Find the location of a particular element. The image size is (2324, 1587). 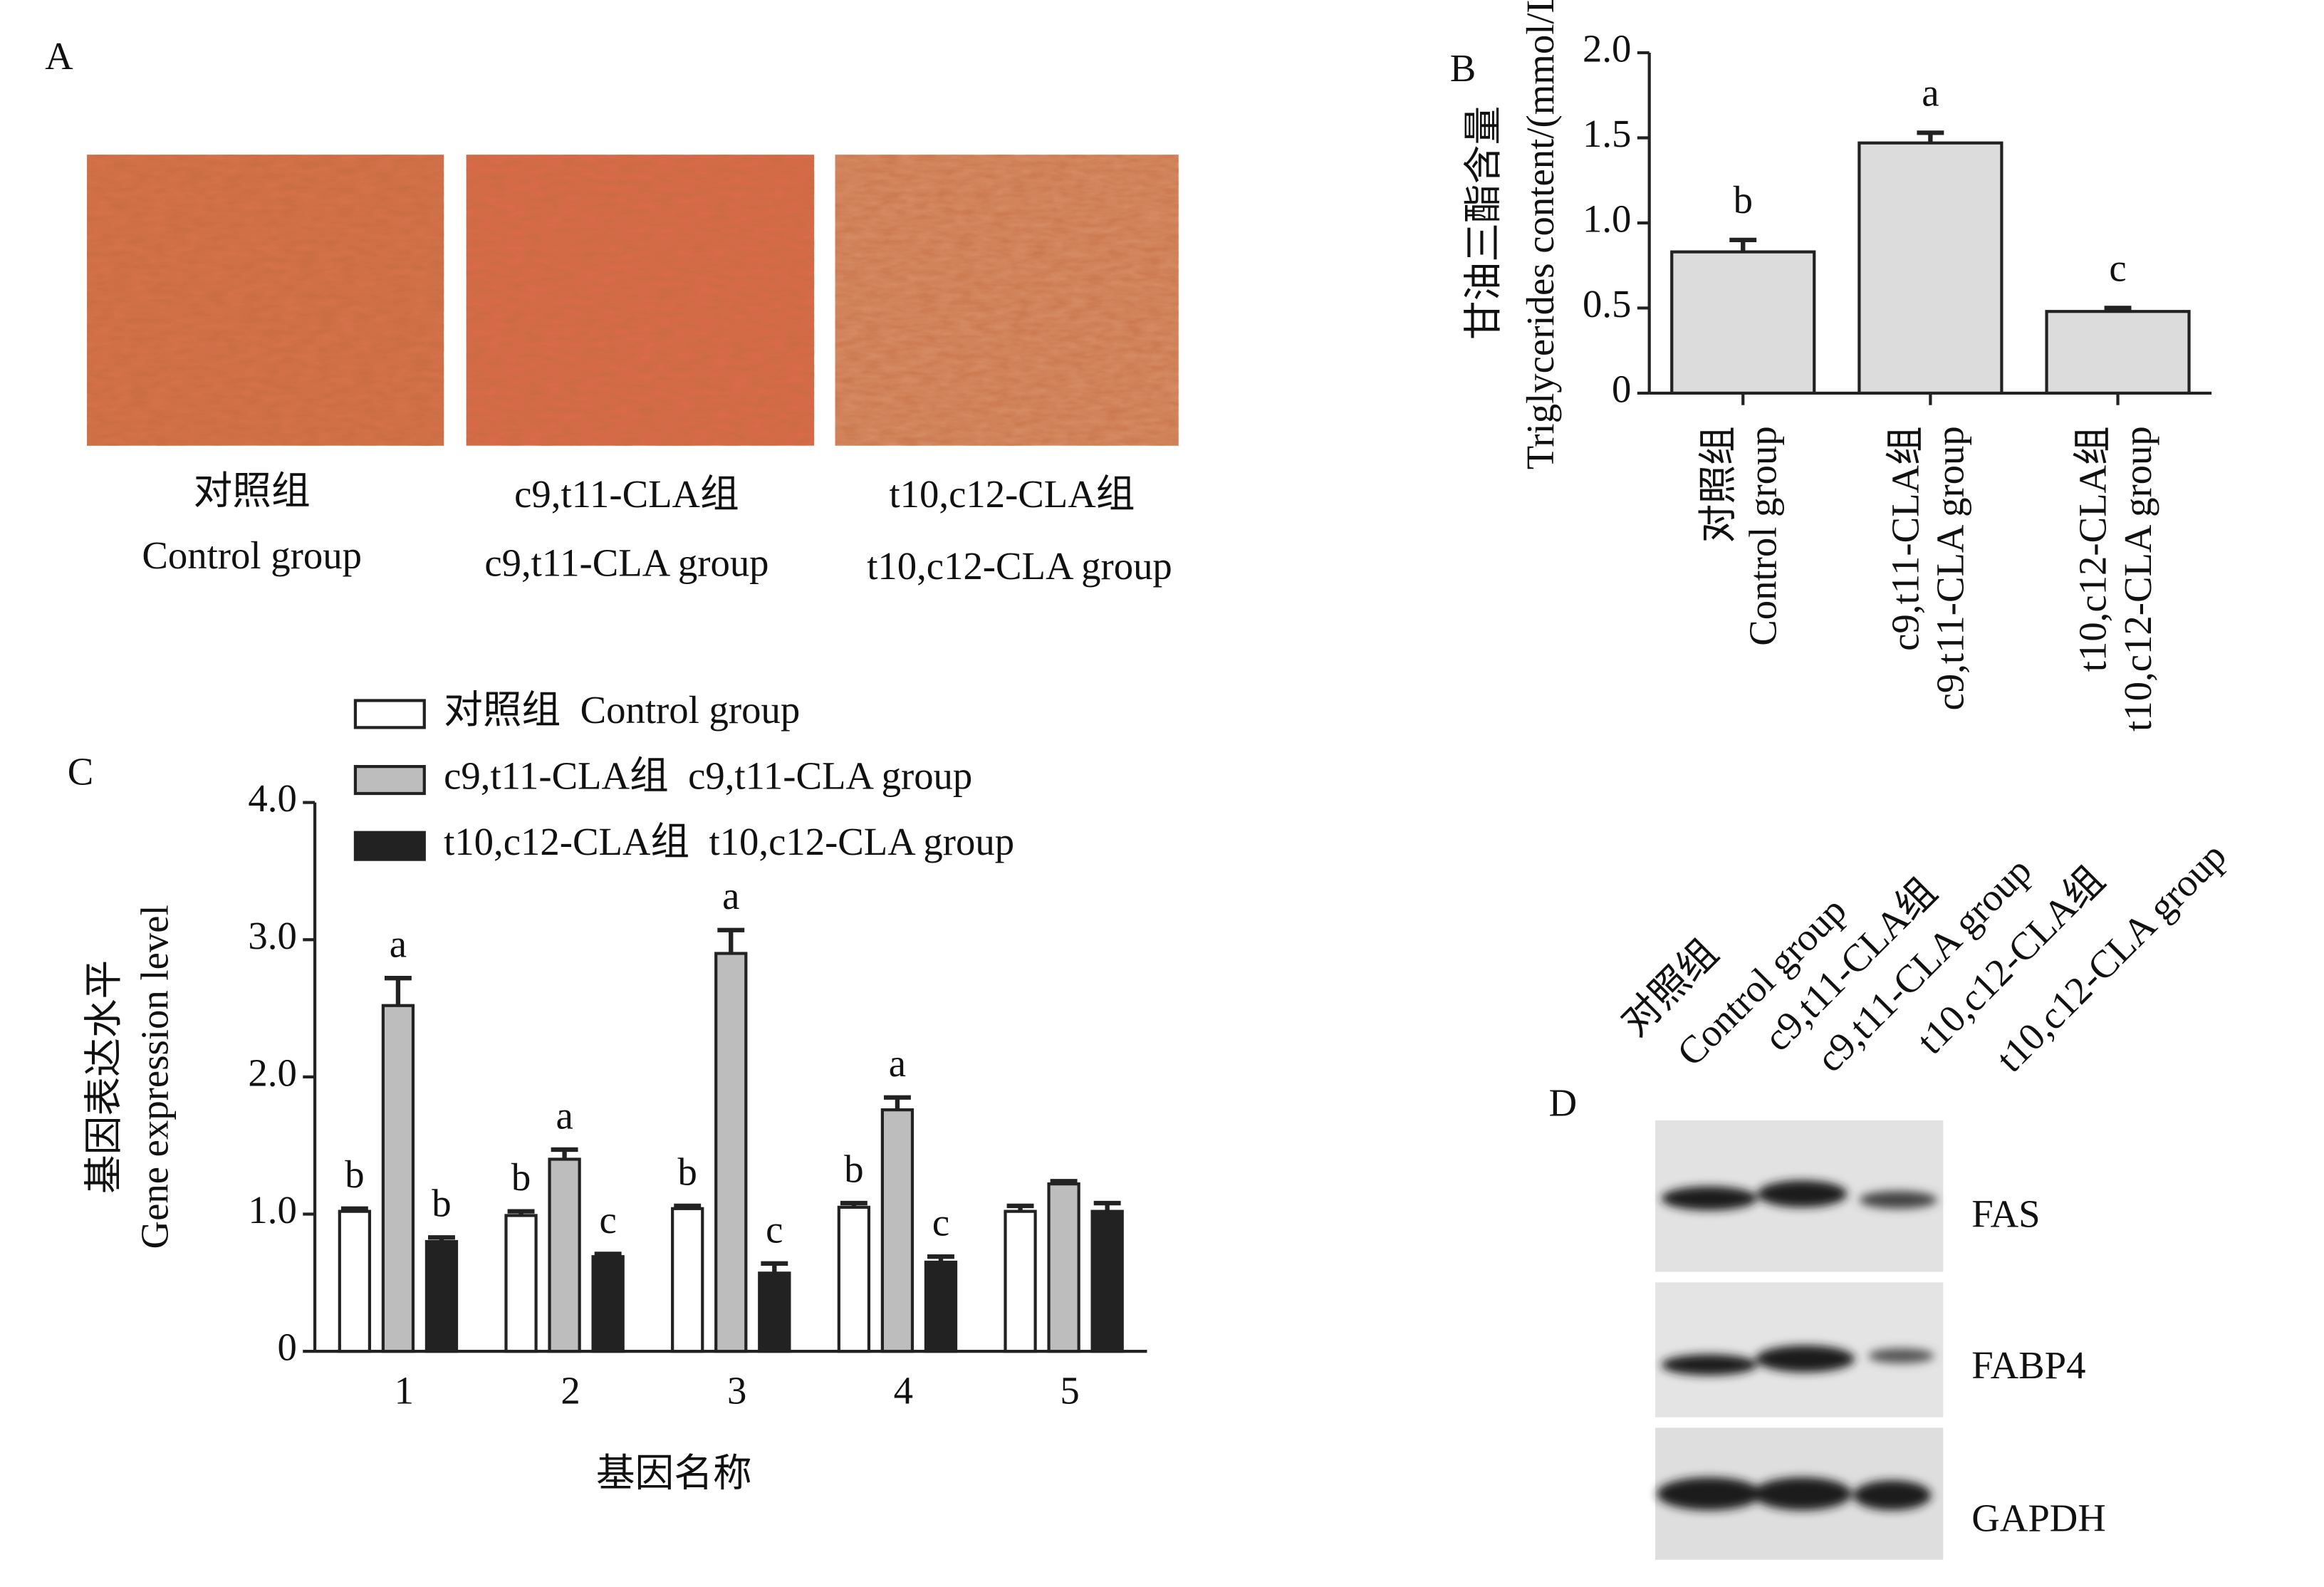

x-tick-label: 4 is located at coordinates (903, 1390).